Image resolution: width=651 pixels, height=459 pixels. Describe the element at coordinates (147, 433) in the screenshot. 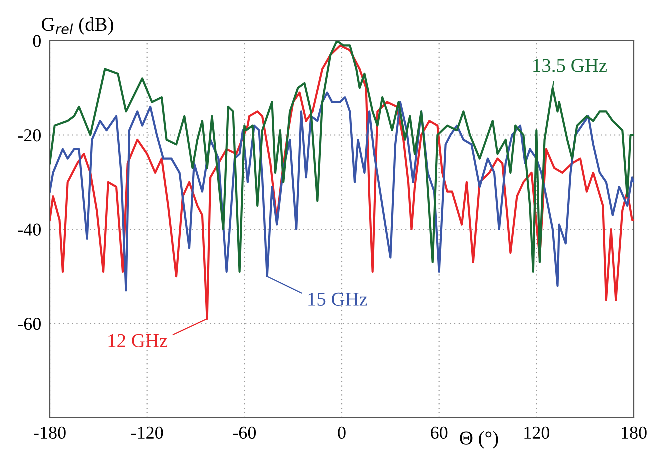

I see `x-tick-label: -120` at that location.